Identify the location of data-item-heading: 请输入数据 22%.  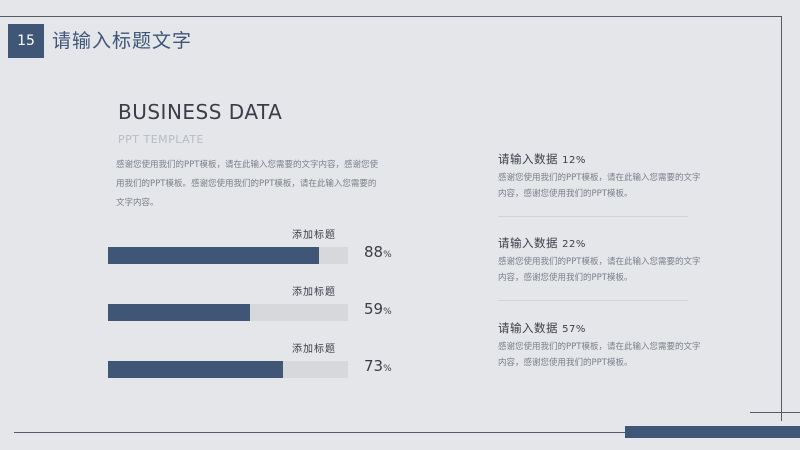
(542, 243).